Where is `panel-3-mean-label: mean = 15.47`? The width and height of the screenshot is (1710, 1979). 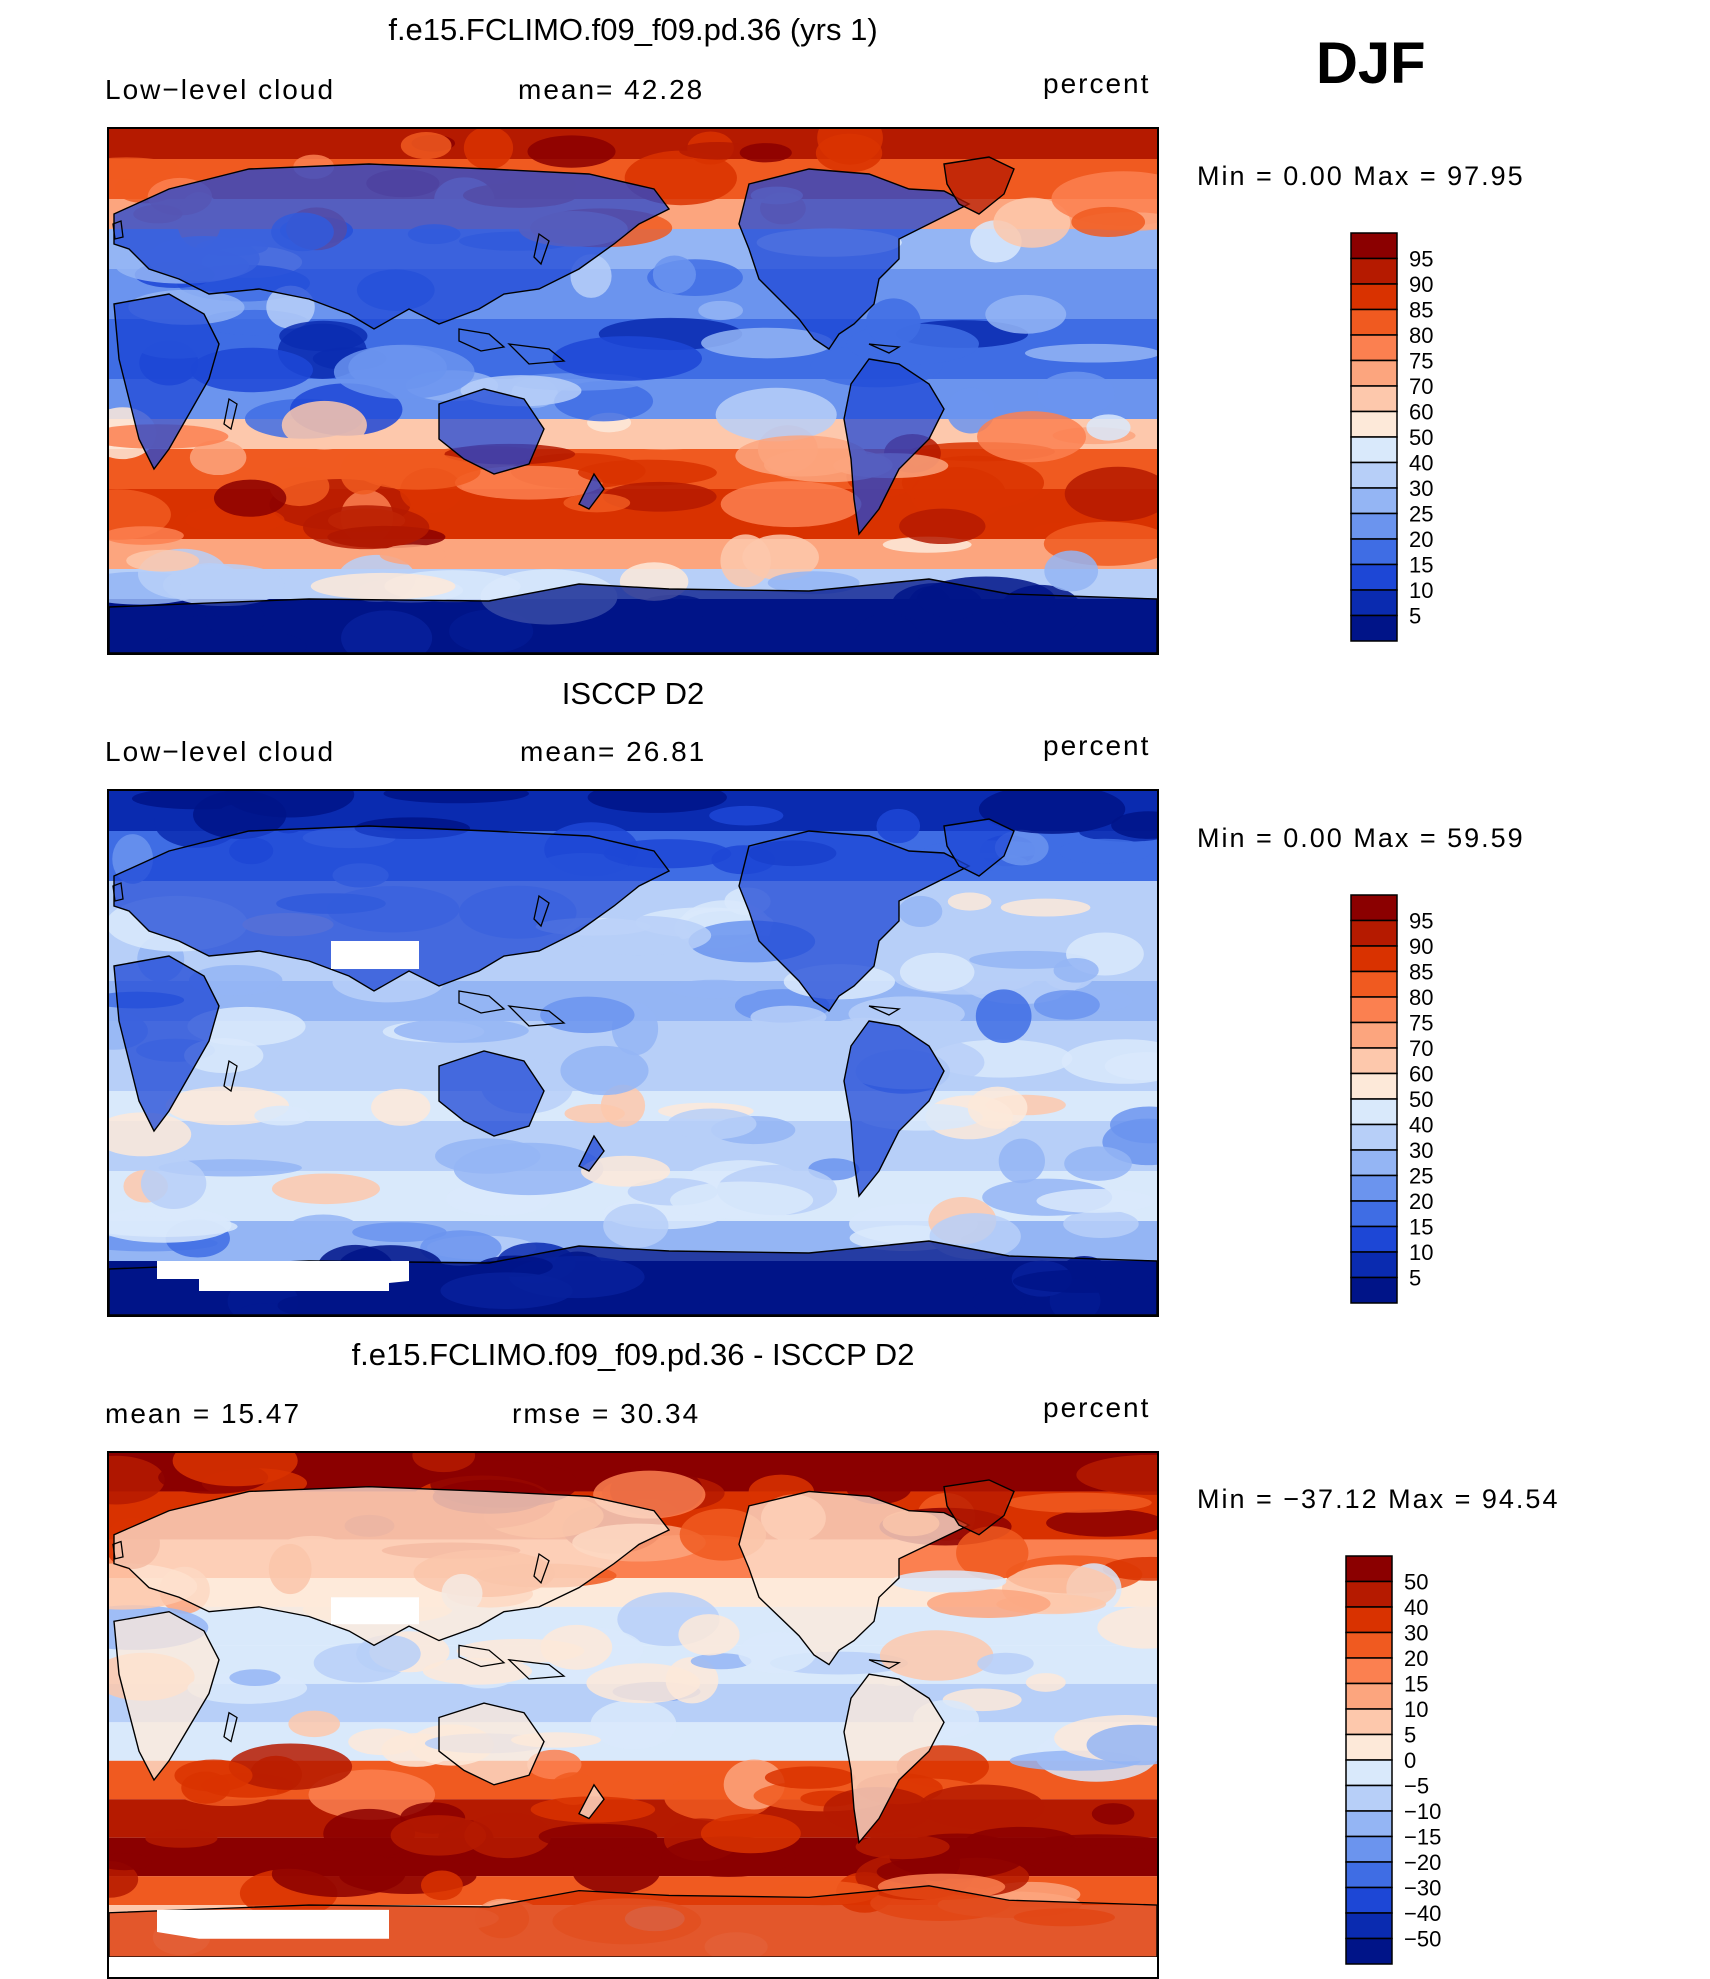
panel-3-mean-label: mean = 15.47 is located at coordinates (203, 1413).